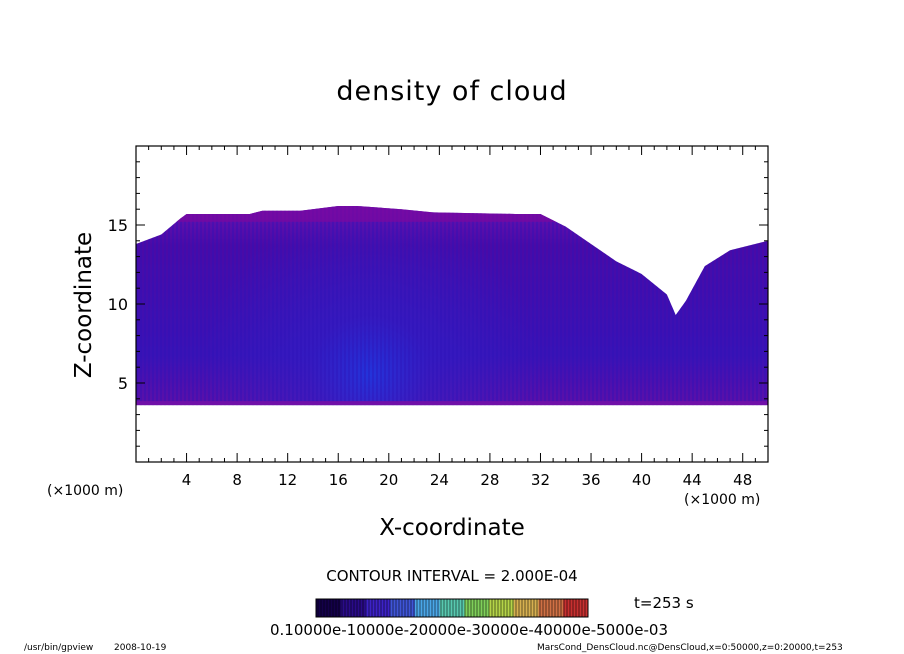 The width and height of the screenshot is (904, 654). Describe the element at coordinates (118, 304) in the screenshot. I see `y-tick-label: 10` at that location.